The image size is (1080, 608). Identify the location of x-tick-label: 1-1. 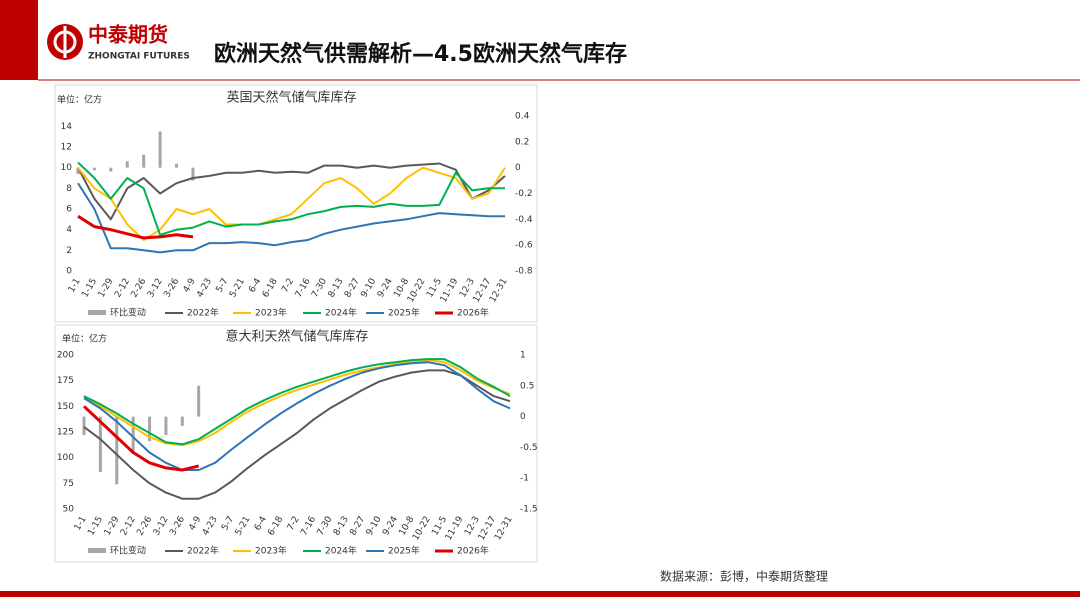
(81, 524).